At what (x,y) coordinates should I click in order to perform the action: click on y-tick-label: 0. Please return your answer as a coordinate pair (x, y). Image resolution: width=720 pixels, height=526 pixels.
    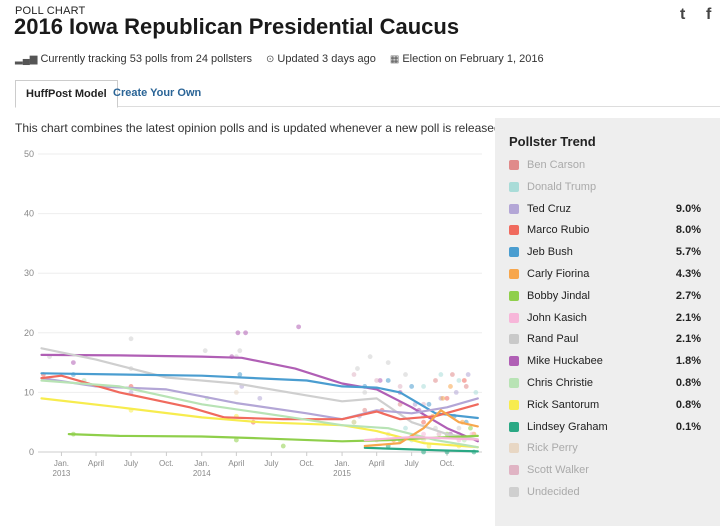
    Looking at the image, I should click on (31, 452).